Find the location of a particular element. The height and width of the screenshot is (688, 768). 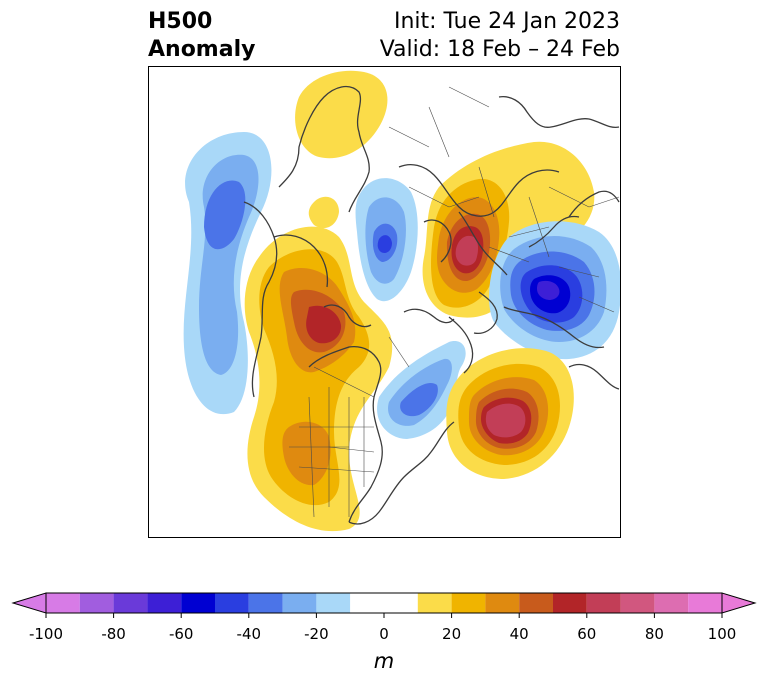

colorbar-tick-label-9: 80 is located at coordinates (654, 634).